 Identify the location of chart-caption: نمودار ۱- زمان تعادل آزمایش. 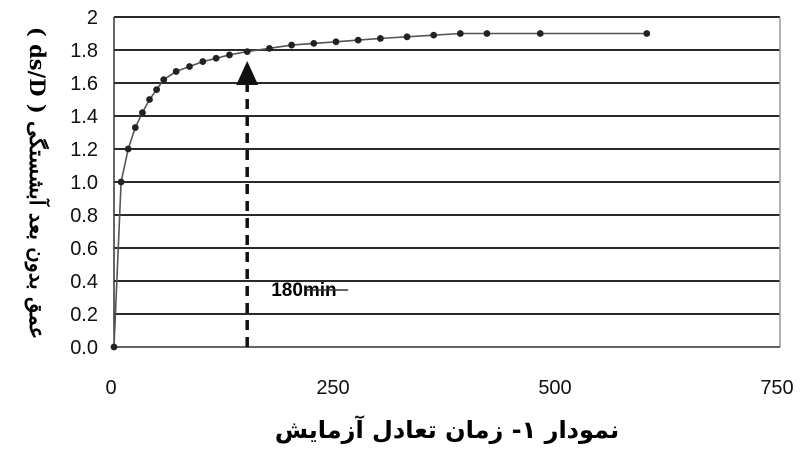
(447, 429).